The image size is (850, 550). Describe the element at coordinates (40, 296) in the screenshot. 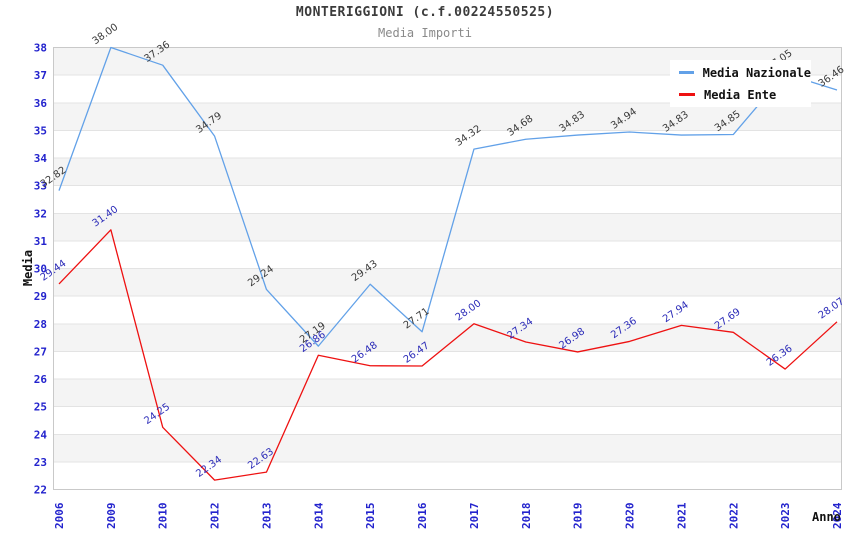

I see `y-tick-label: 29` at that location.